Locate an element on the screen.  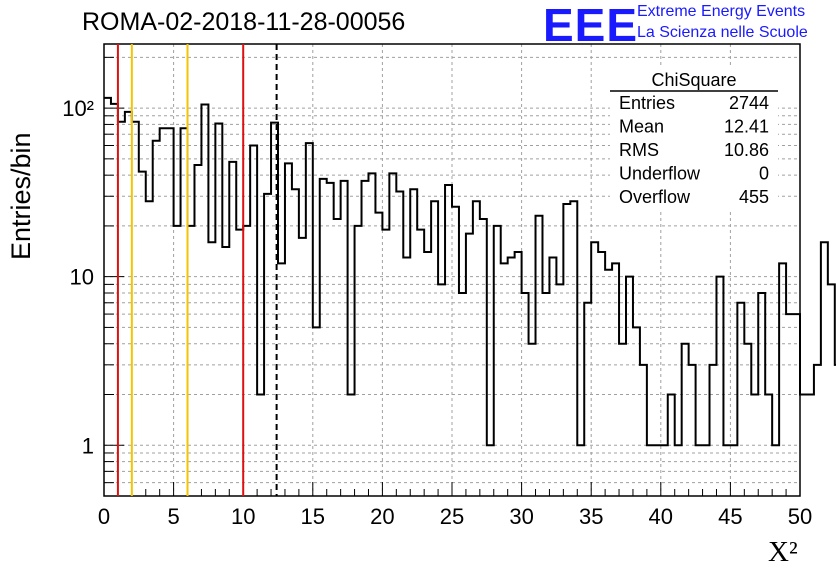
stats-box is located at coordinates (694, 138).